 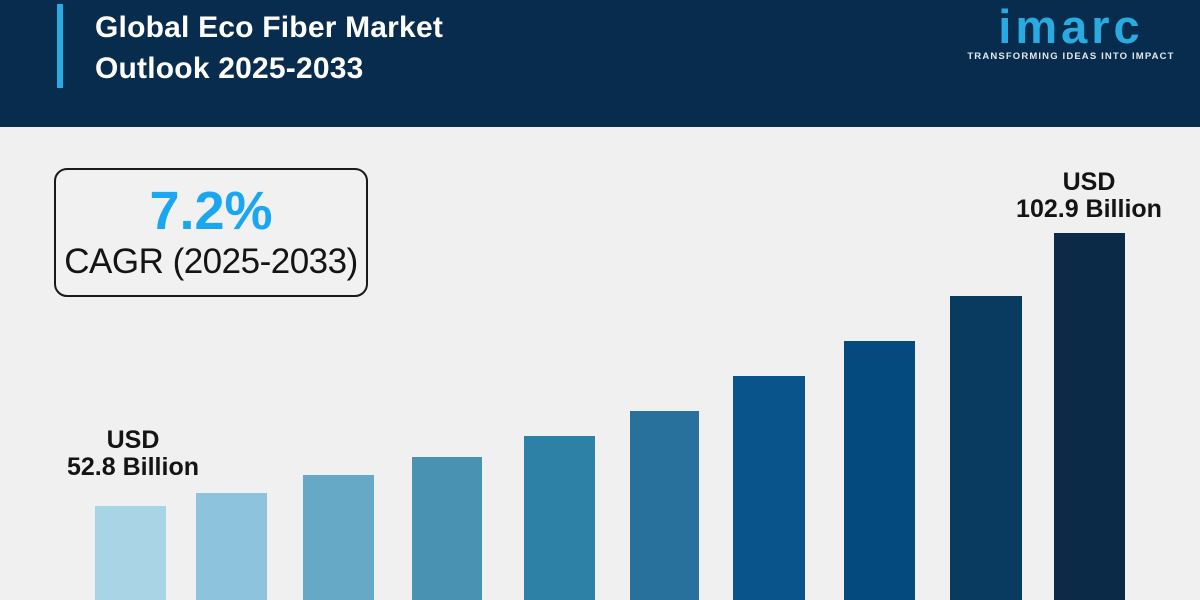 I want to click on title-accent-bar, so click(x=60, y=46).